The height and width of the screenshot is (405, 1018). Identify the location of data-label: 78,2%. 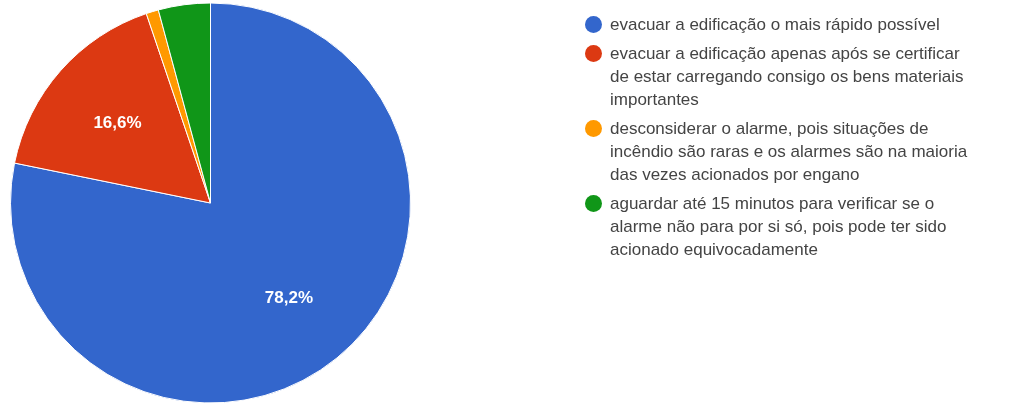
(289, 297).